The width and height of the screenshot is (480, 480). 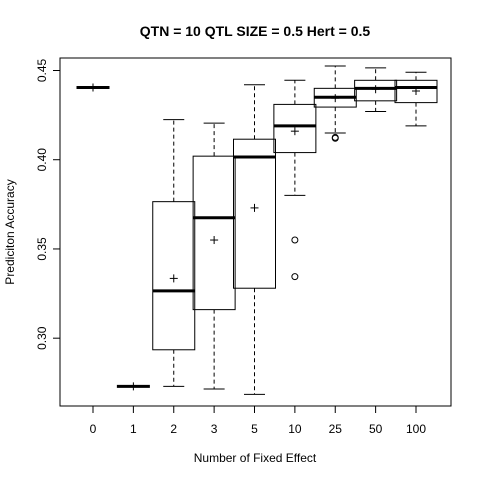 What do you see at coordinates (42, 70) in the screenshot?
I see `y-tick-label: 0.45` at bounding box center [42, 70].